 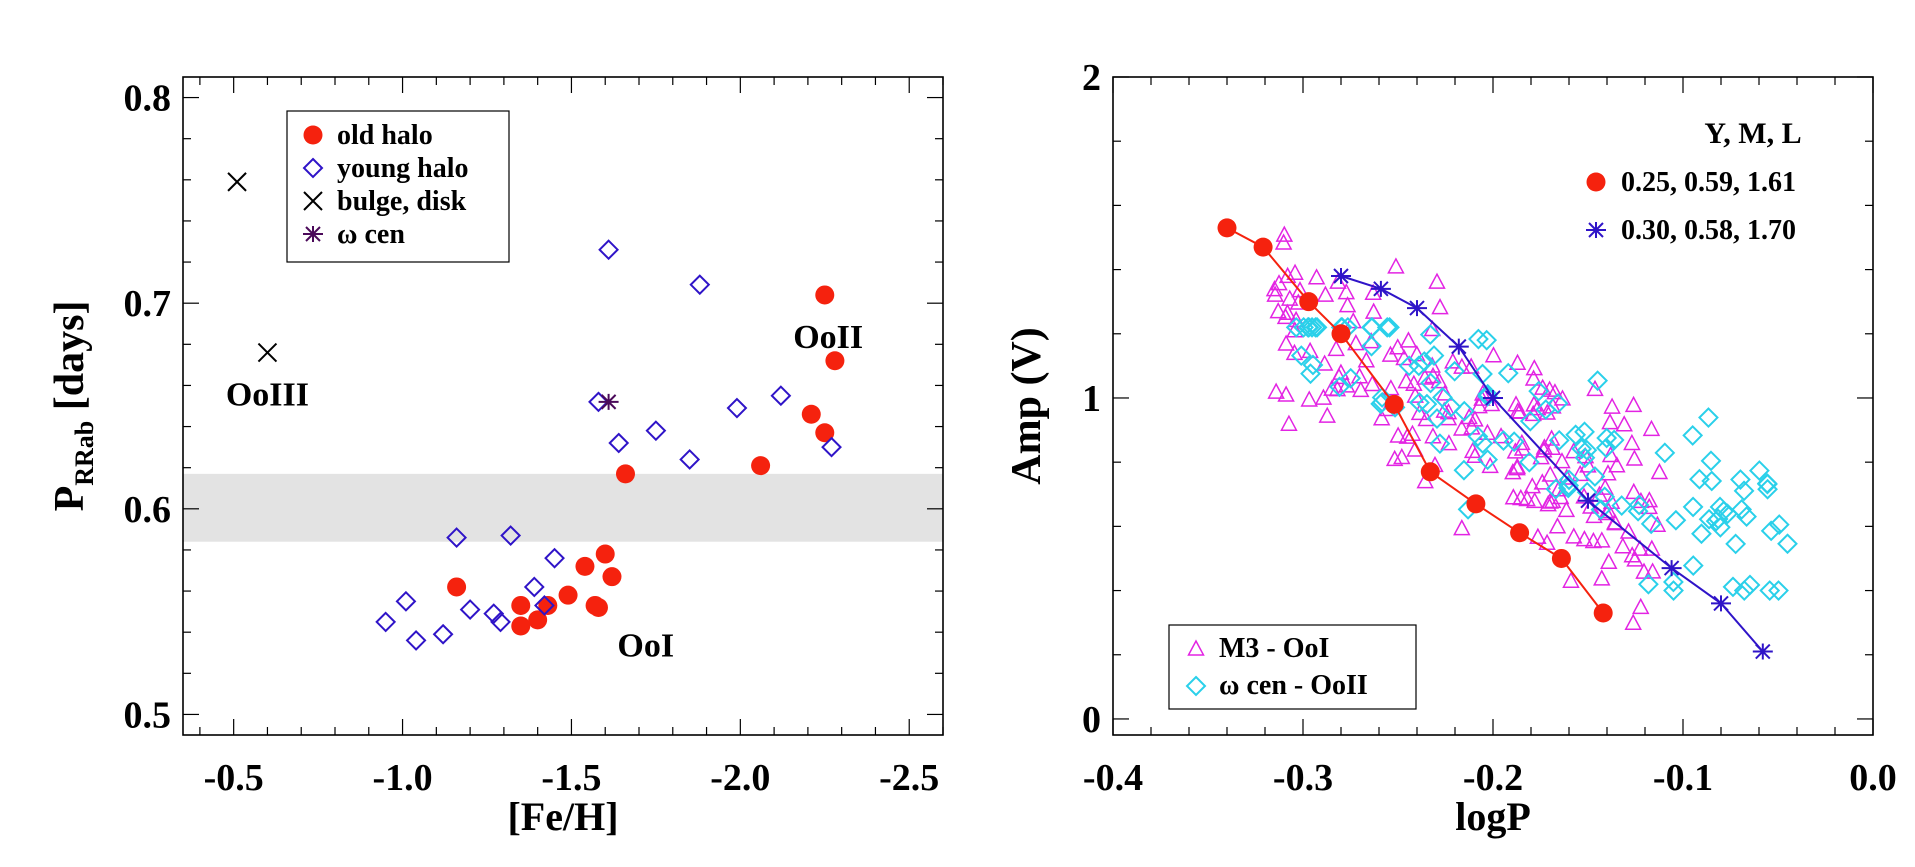 What do you see at coordinates (562, 816) in the screenshot?
I see `left-x-axis-label: [Fe/H]` at bounding box center [562, 816].